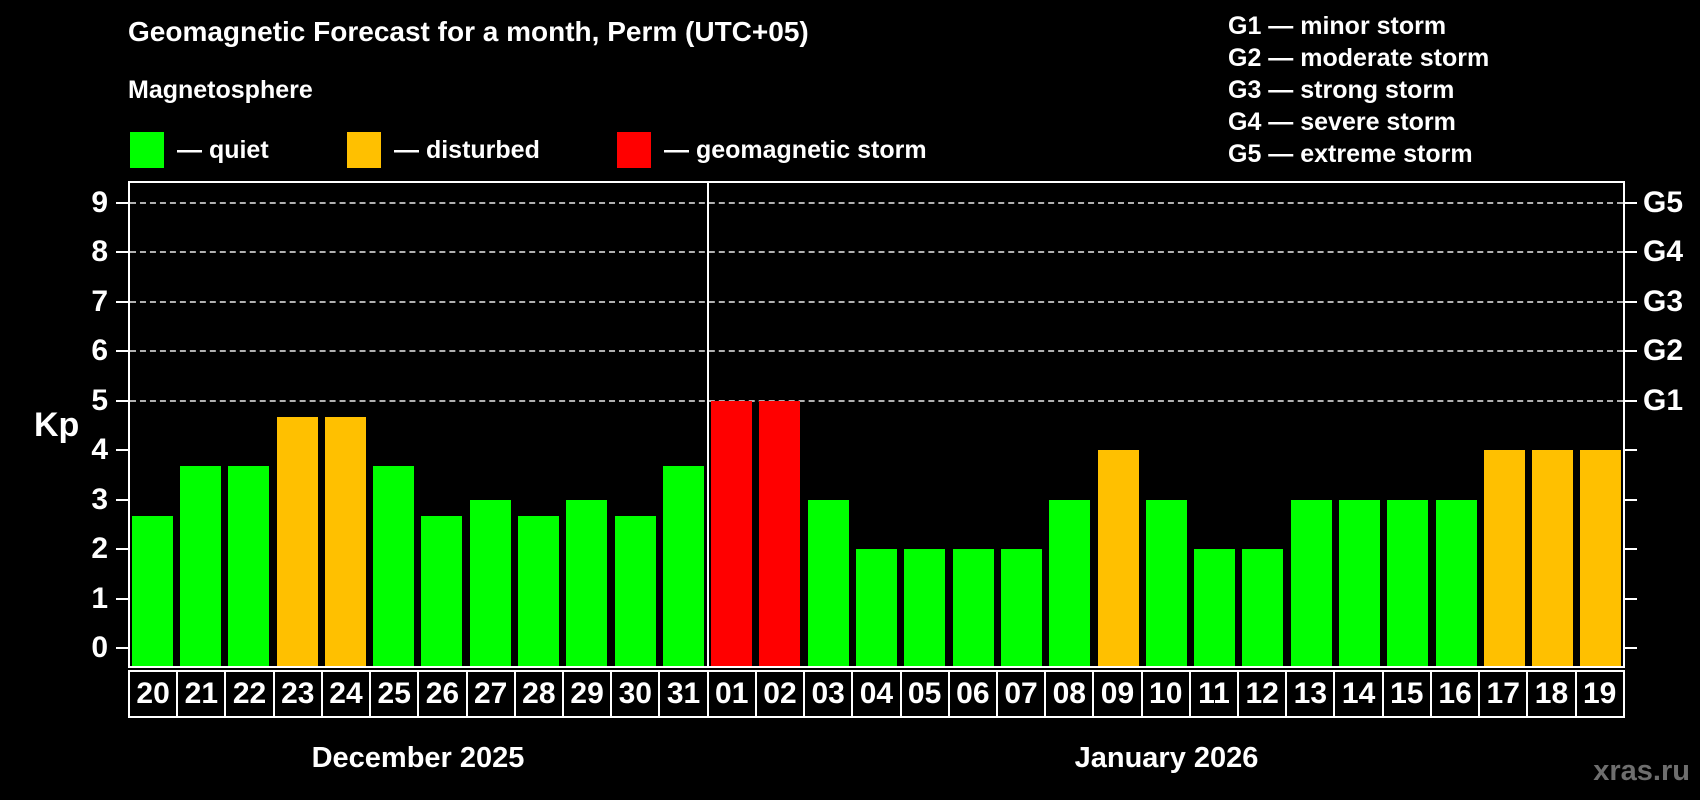  What do you see at coordinates (1350, 154) in the screenshot?
I see `storm-scale-g5: G5 — extreme storm` at bounding box center [1350, 154].